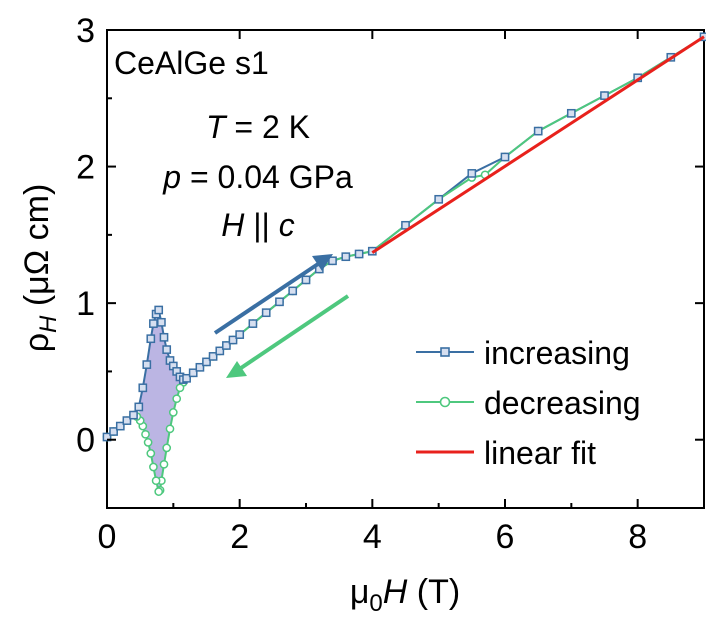  Describe the element at coordinates (445, 352) in the screenshot. I see `legend-increasing-marker` at that location.